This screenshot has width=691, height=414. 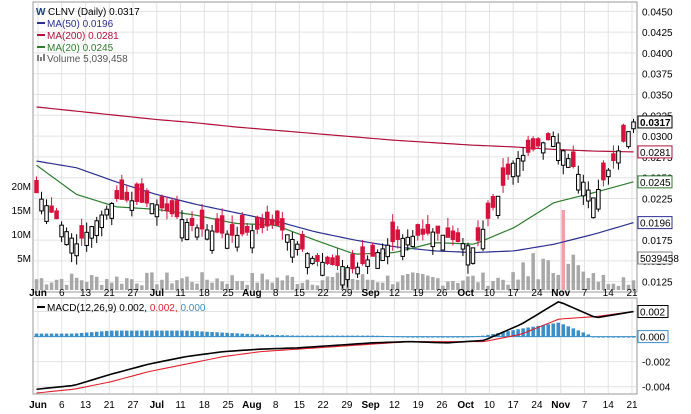 What do you see at coordinates (657, 241) in the screenshot?
I see `price-tick-label: 0.0175` at bounding box center [657, 241].